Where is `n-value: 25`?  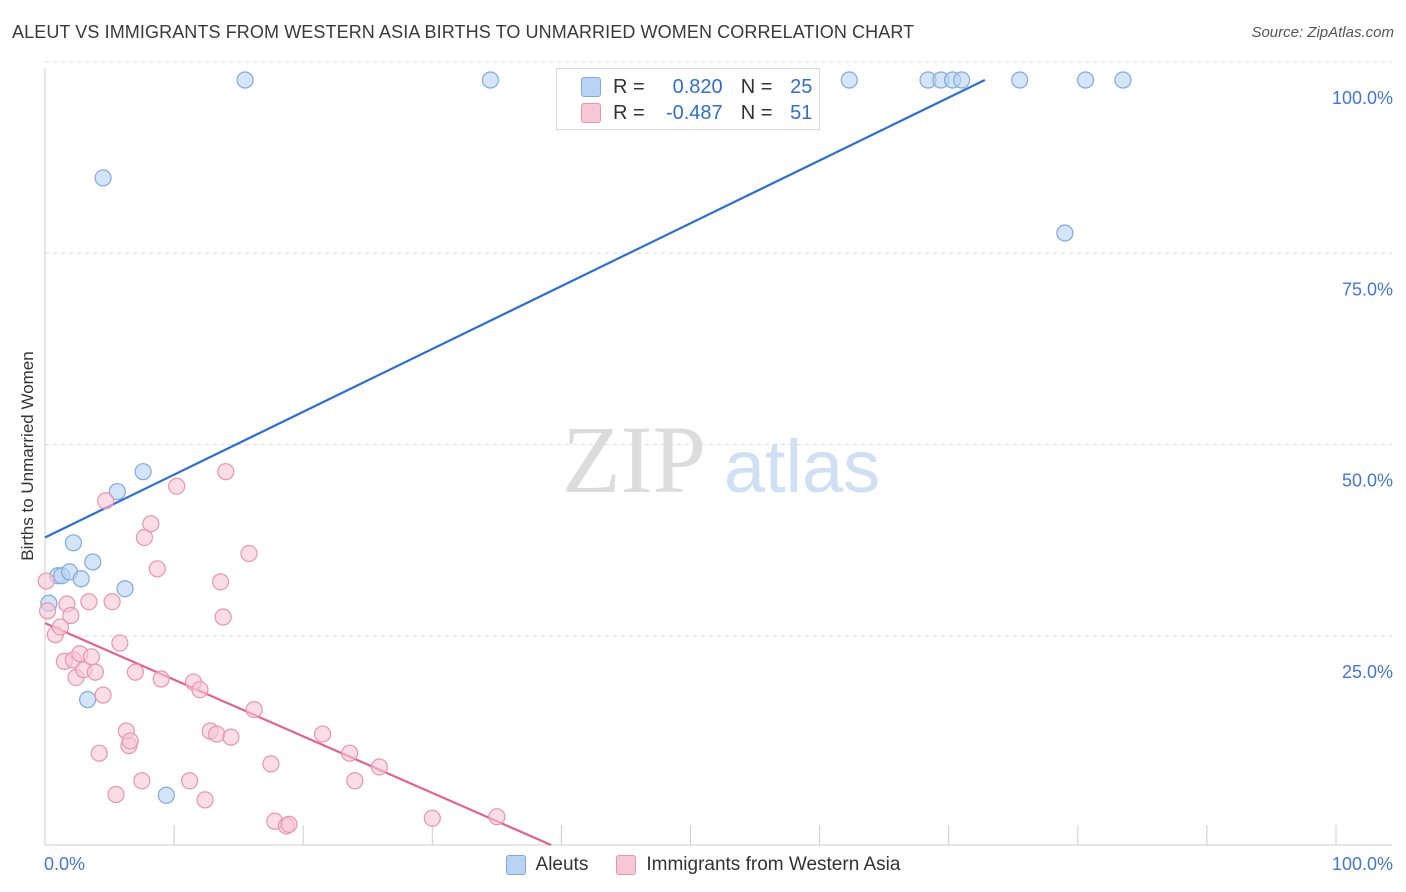
n-value: 25 is located at coordinates (801, 86).